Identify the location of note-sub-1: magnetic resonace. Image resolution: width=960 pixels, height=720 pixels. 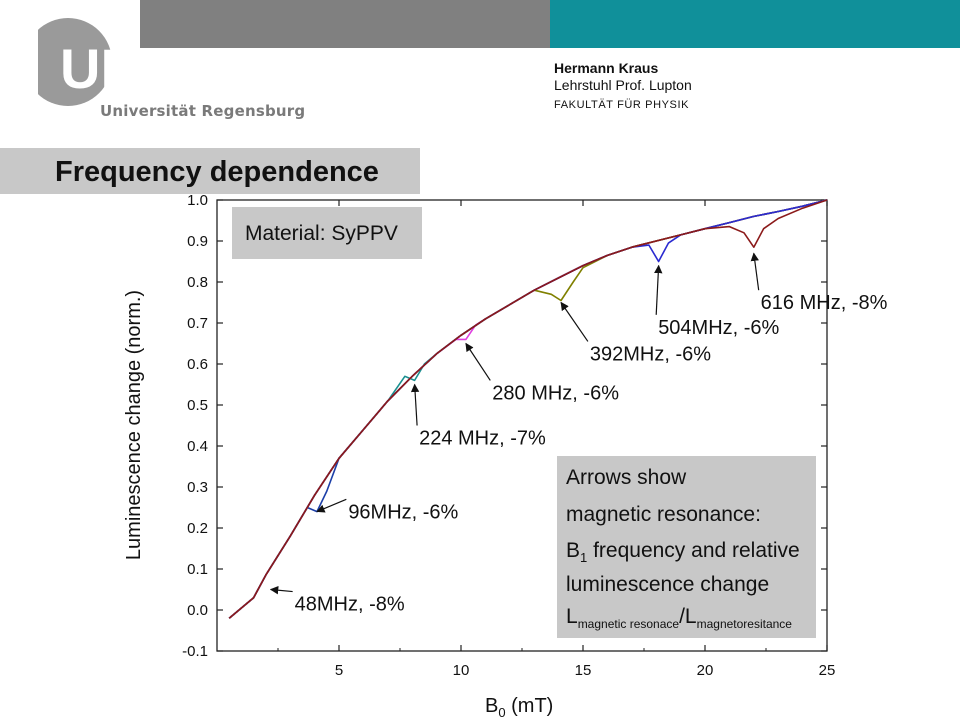
(629, 624).